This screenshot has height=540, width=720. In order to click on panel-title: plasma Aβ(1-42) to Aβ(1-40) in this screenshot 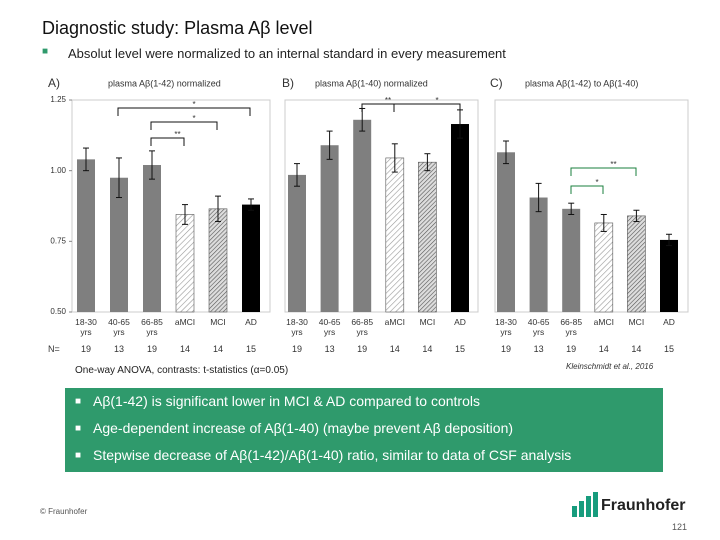, I will do `click(581, 83)`.